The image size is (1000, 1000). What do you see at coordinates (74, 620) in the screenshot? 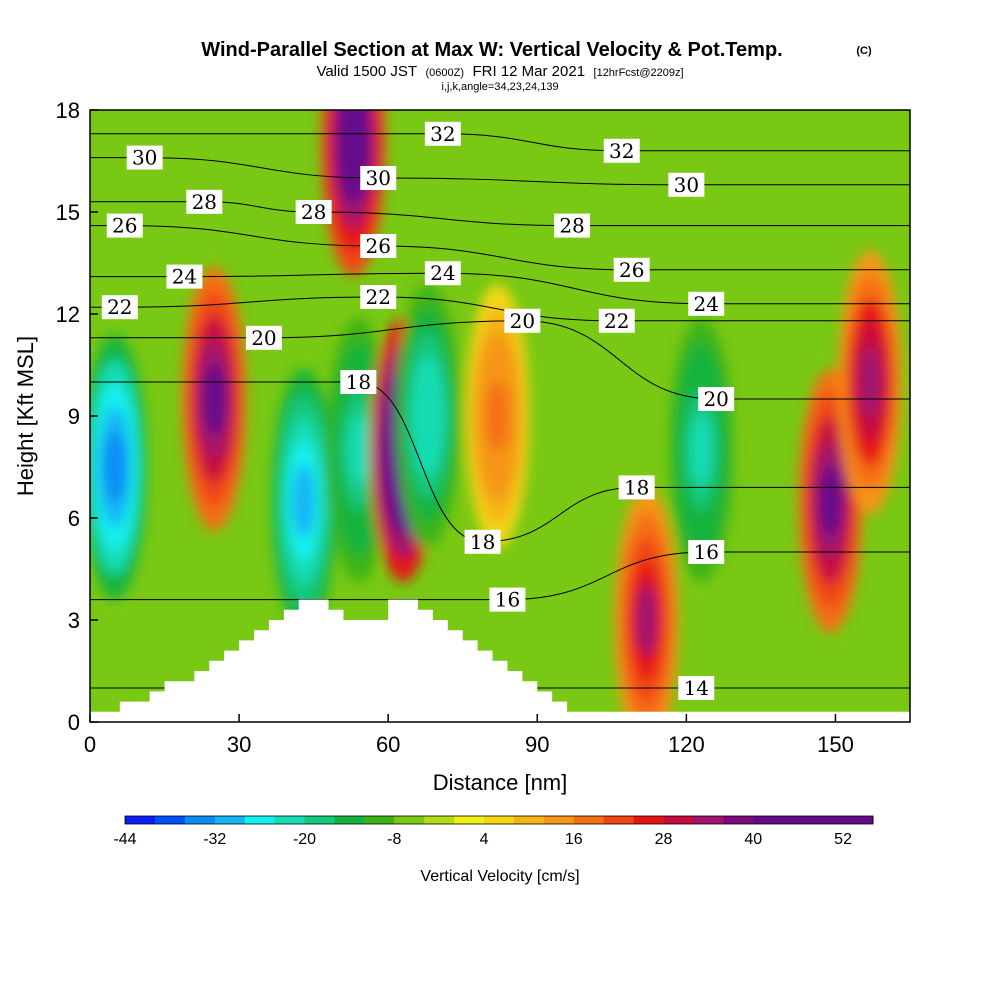
I see `y-tick-label: 3` at bounding box center [74, 620].